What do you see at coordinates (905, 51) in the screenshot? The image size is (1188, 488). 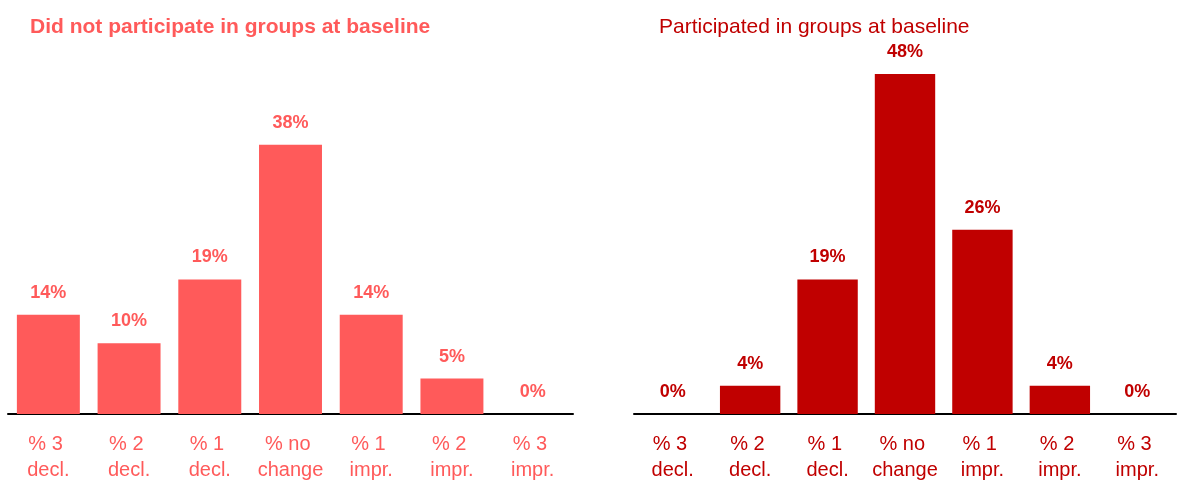 I see `data-label: 48%` at bounding box center [905, 51].